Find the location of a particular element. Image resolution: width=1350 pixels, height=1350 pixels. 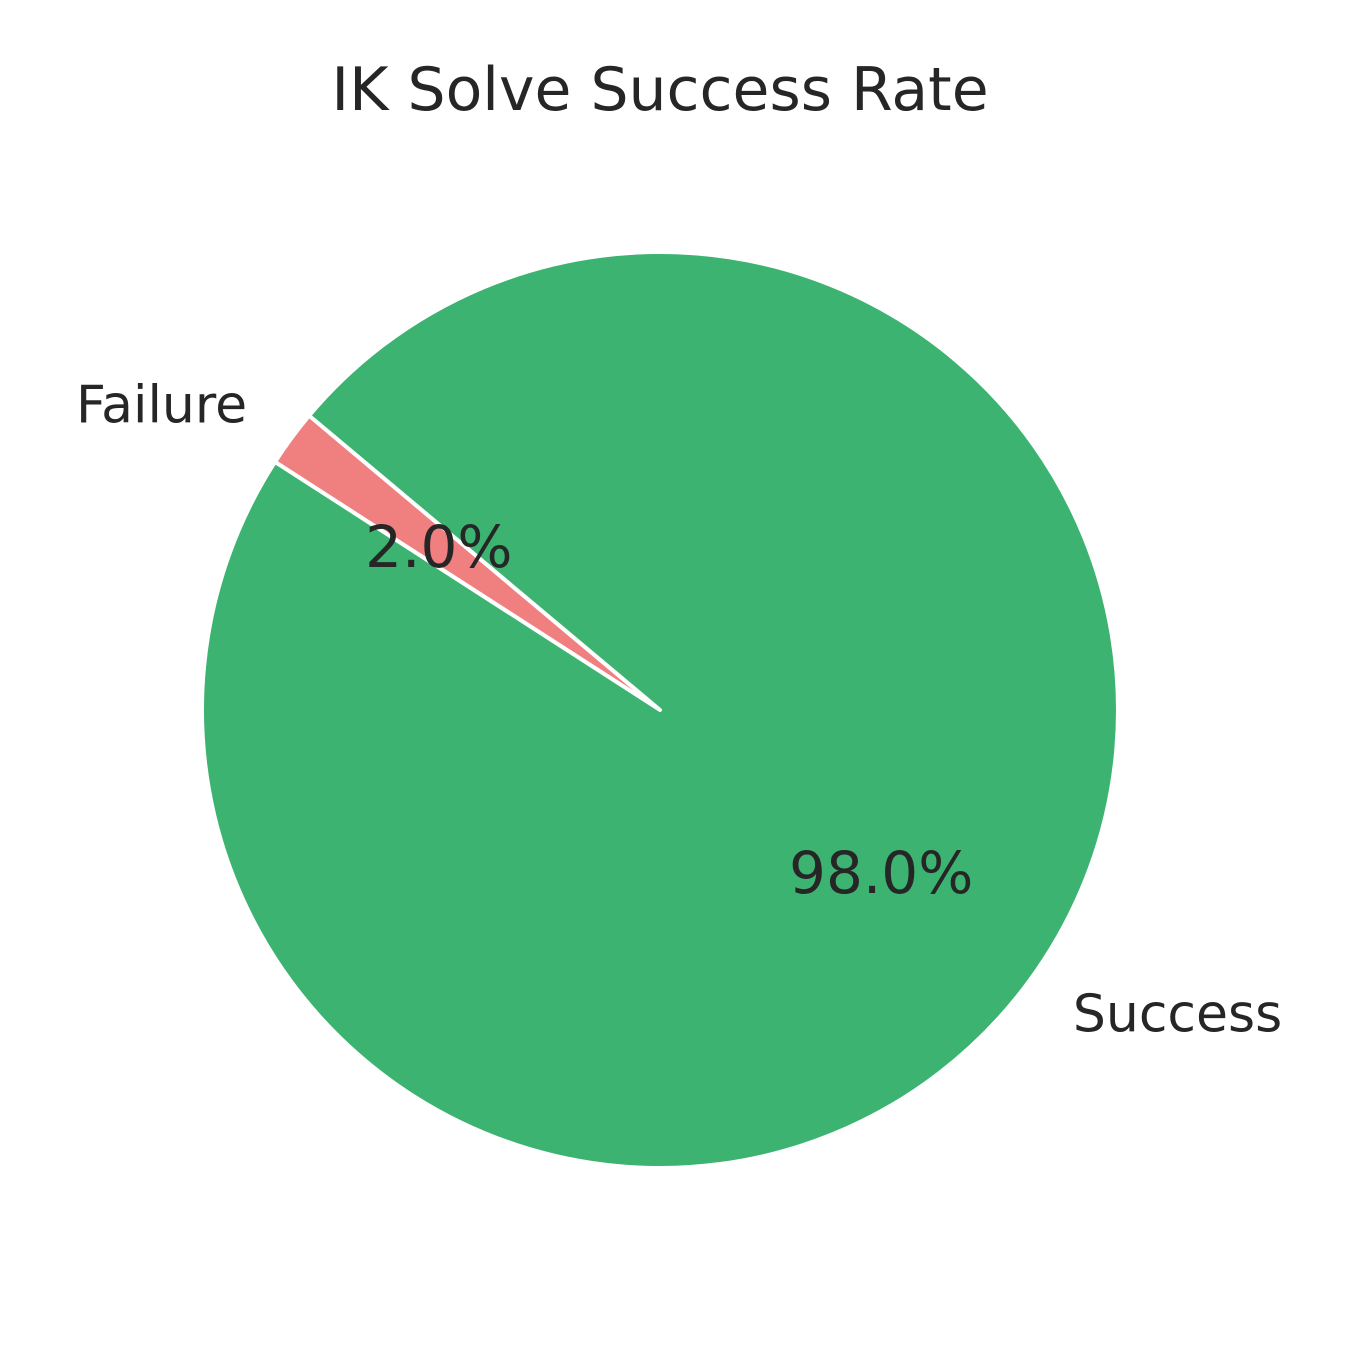

pie-pct-label-failure: 2.0% is located at coordinates (438, 547).